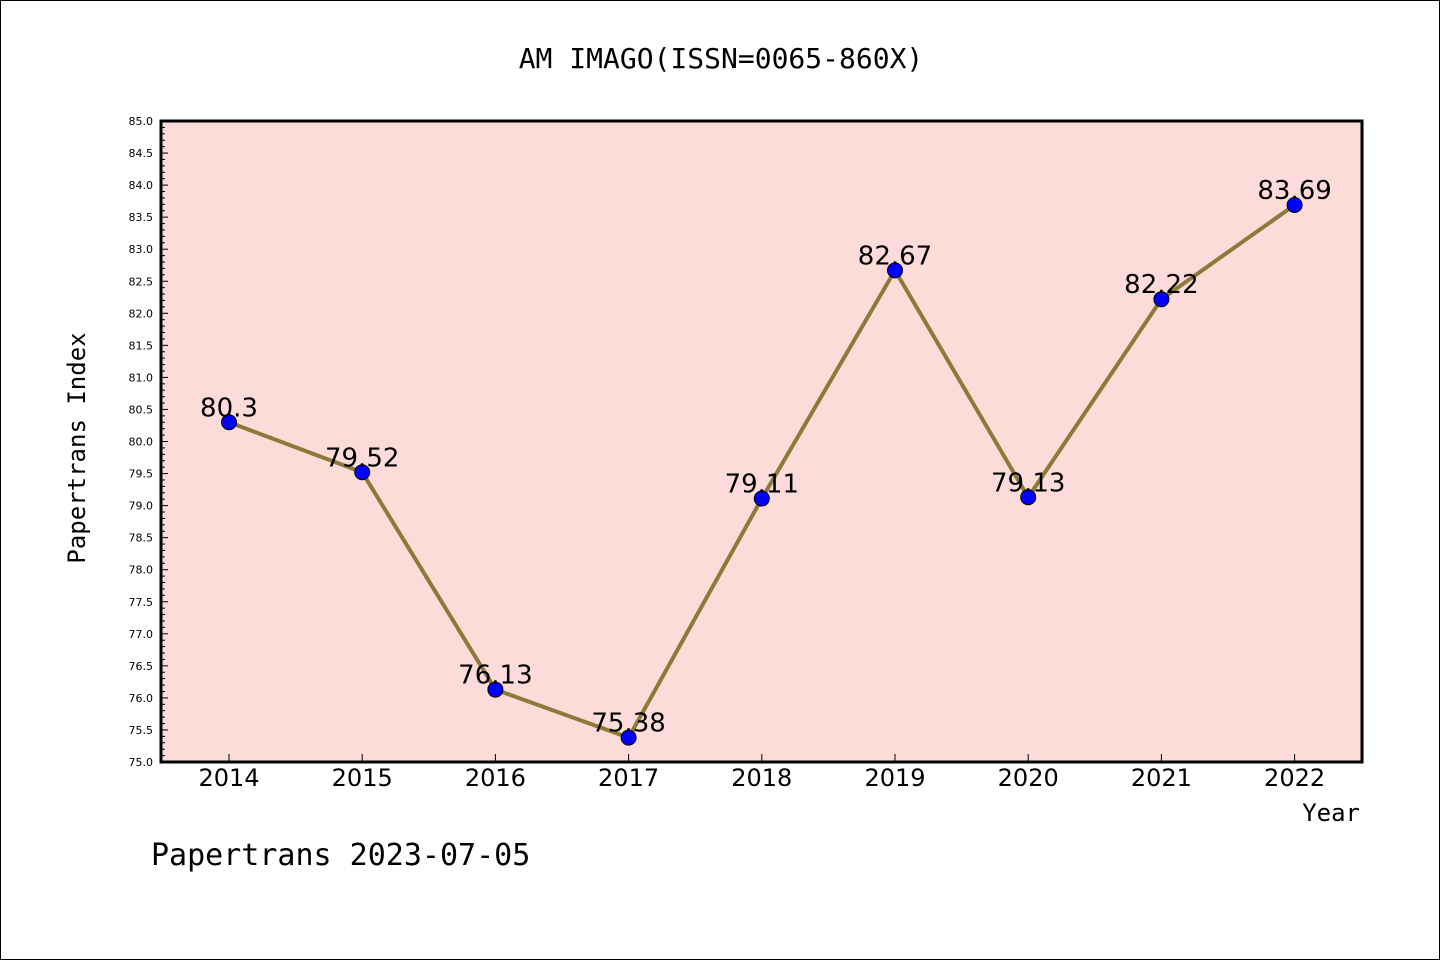 The height and width of the screenshot is (961, 1440). Describe the element at coordinates (141, 442) in the screenshot. I see `y-tick-label: 80.0` at that location.